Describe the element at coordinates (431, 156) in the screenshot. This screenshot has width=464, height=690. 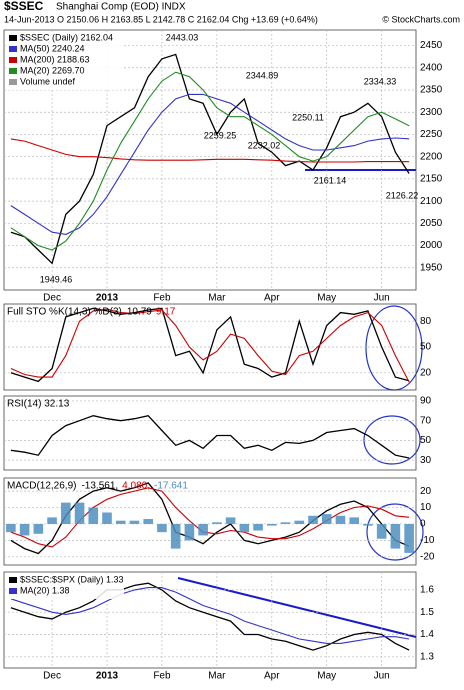
I see `y-tick-label: 2200` at that location.